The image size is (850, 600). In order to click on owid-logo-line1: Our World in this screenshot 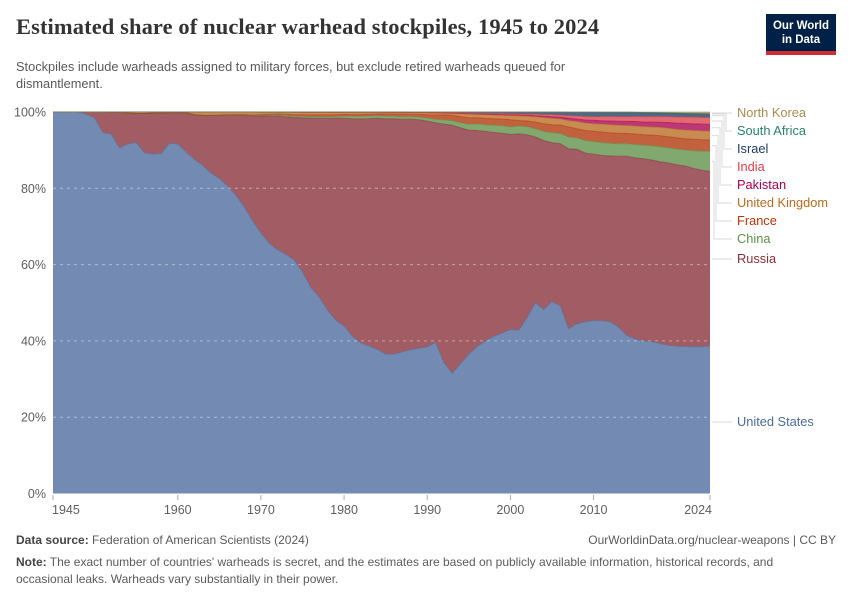, I will do `click(800, 26)`.